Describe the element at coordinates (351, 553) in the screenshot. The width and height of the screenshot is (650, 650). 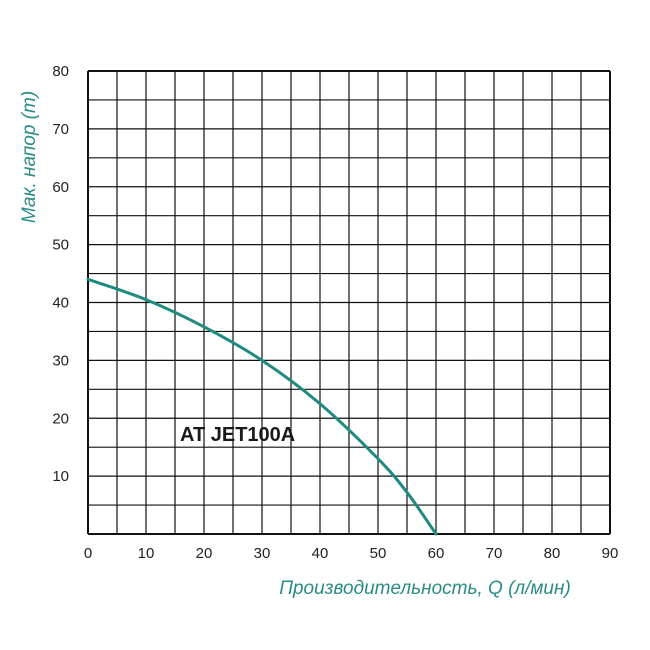
I see `x-axis-ticks: 0 10 20 30 40 50 60 70 80 90` at that location.